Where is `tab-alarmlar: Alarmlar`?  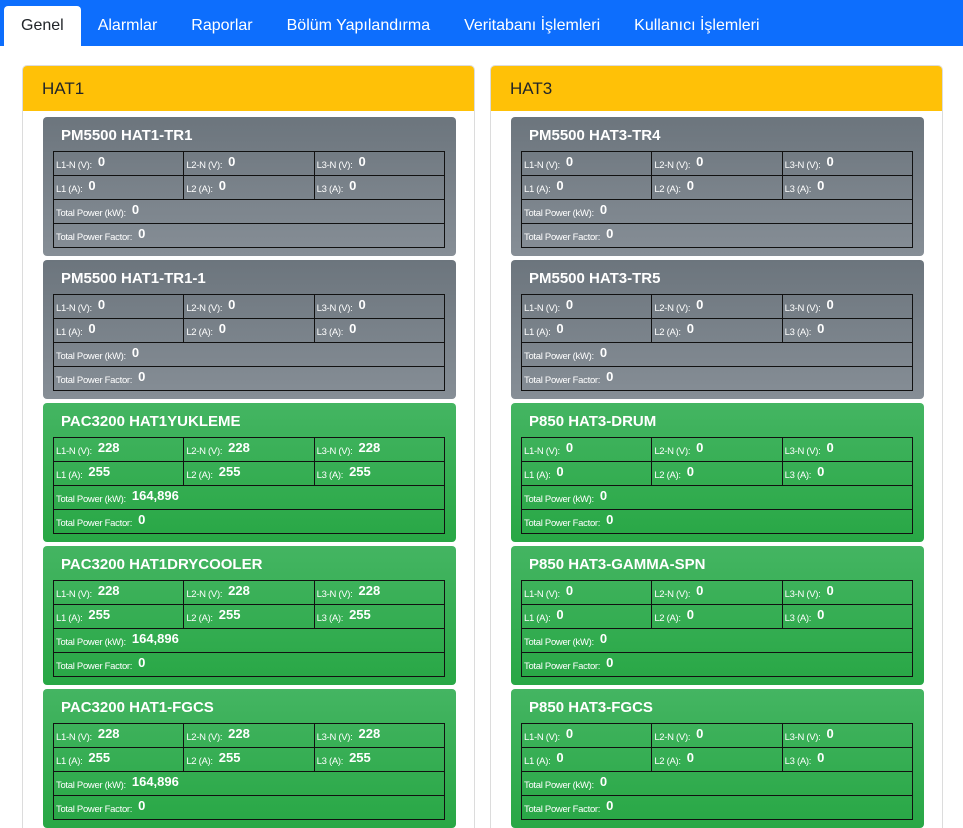 tab-alarmlar: Alarmlar is located at coordinates (127, 25).